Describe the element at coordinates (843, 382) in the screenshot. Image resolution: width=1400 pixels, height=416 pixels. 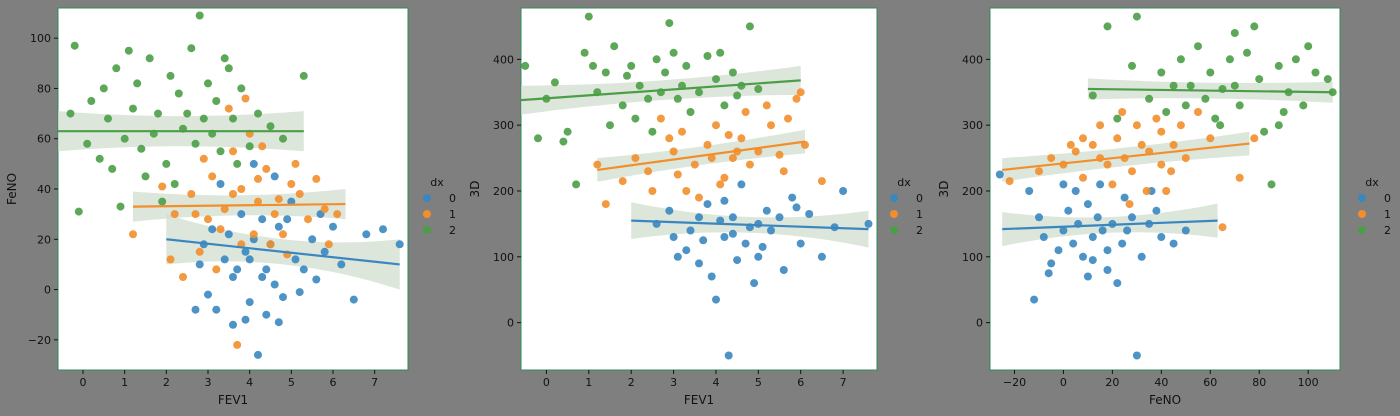
I see `x-tick-label: 7` at that location.